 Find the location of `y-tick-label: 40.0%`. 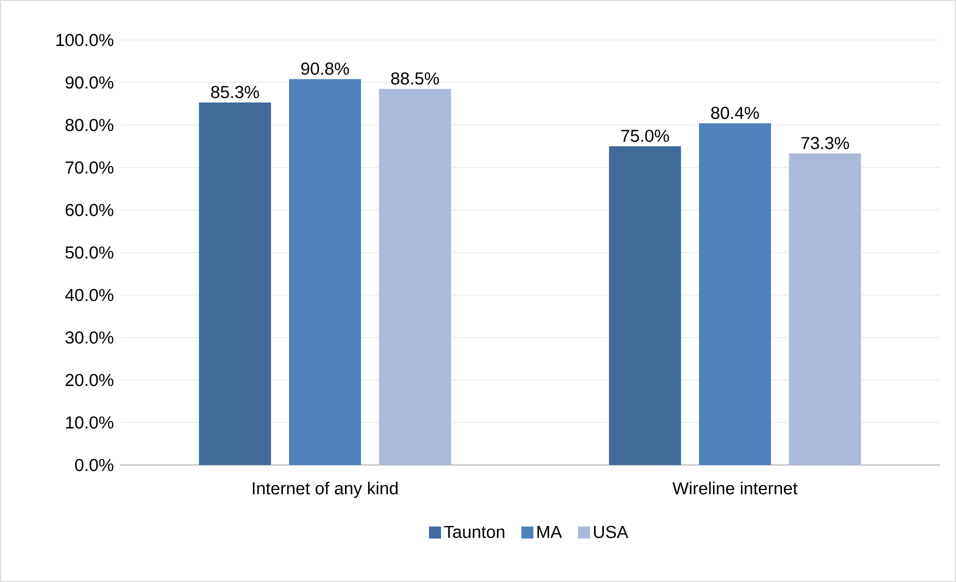

y-tick-label: 40.0% is located at coordinates (89, 295).